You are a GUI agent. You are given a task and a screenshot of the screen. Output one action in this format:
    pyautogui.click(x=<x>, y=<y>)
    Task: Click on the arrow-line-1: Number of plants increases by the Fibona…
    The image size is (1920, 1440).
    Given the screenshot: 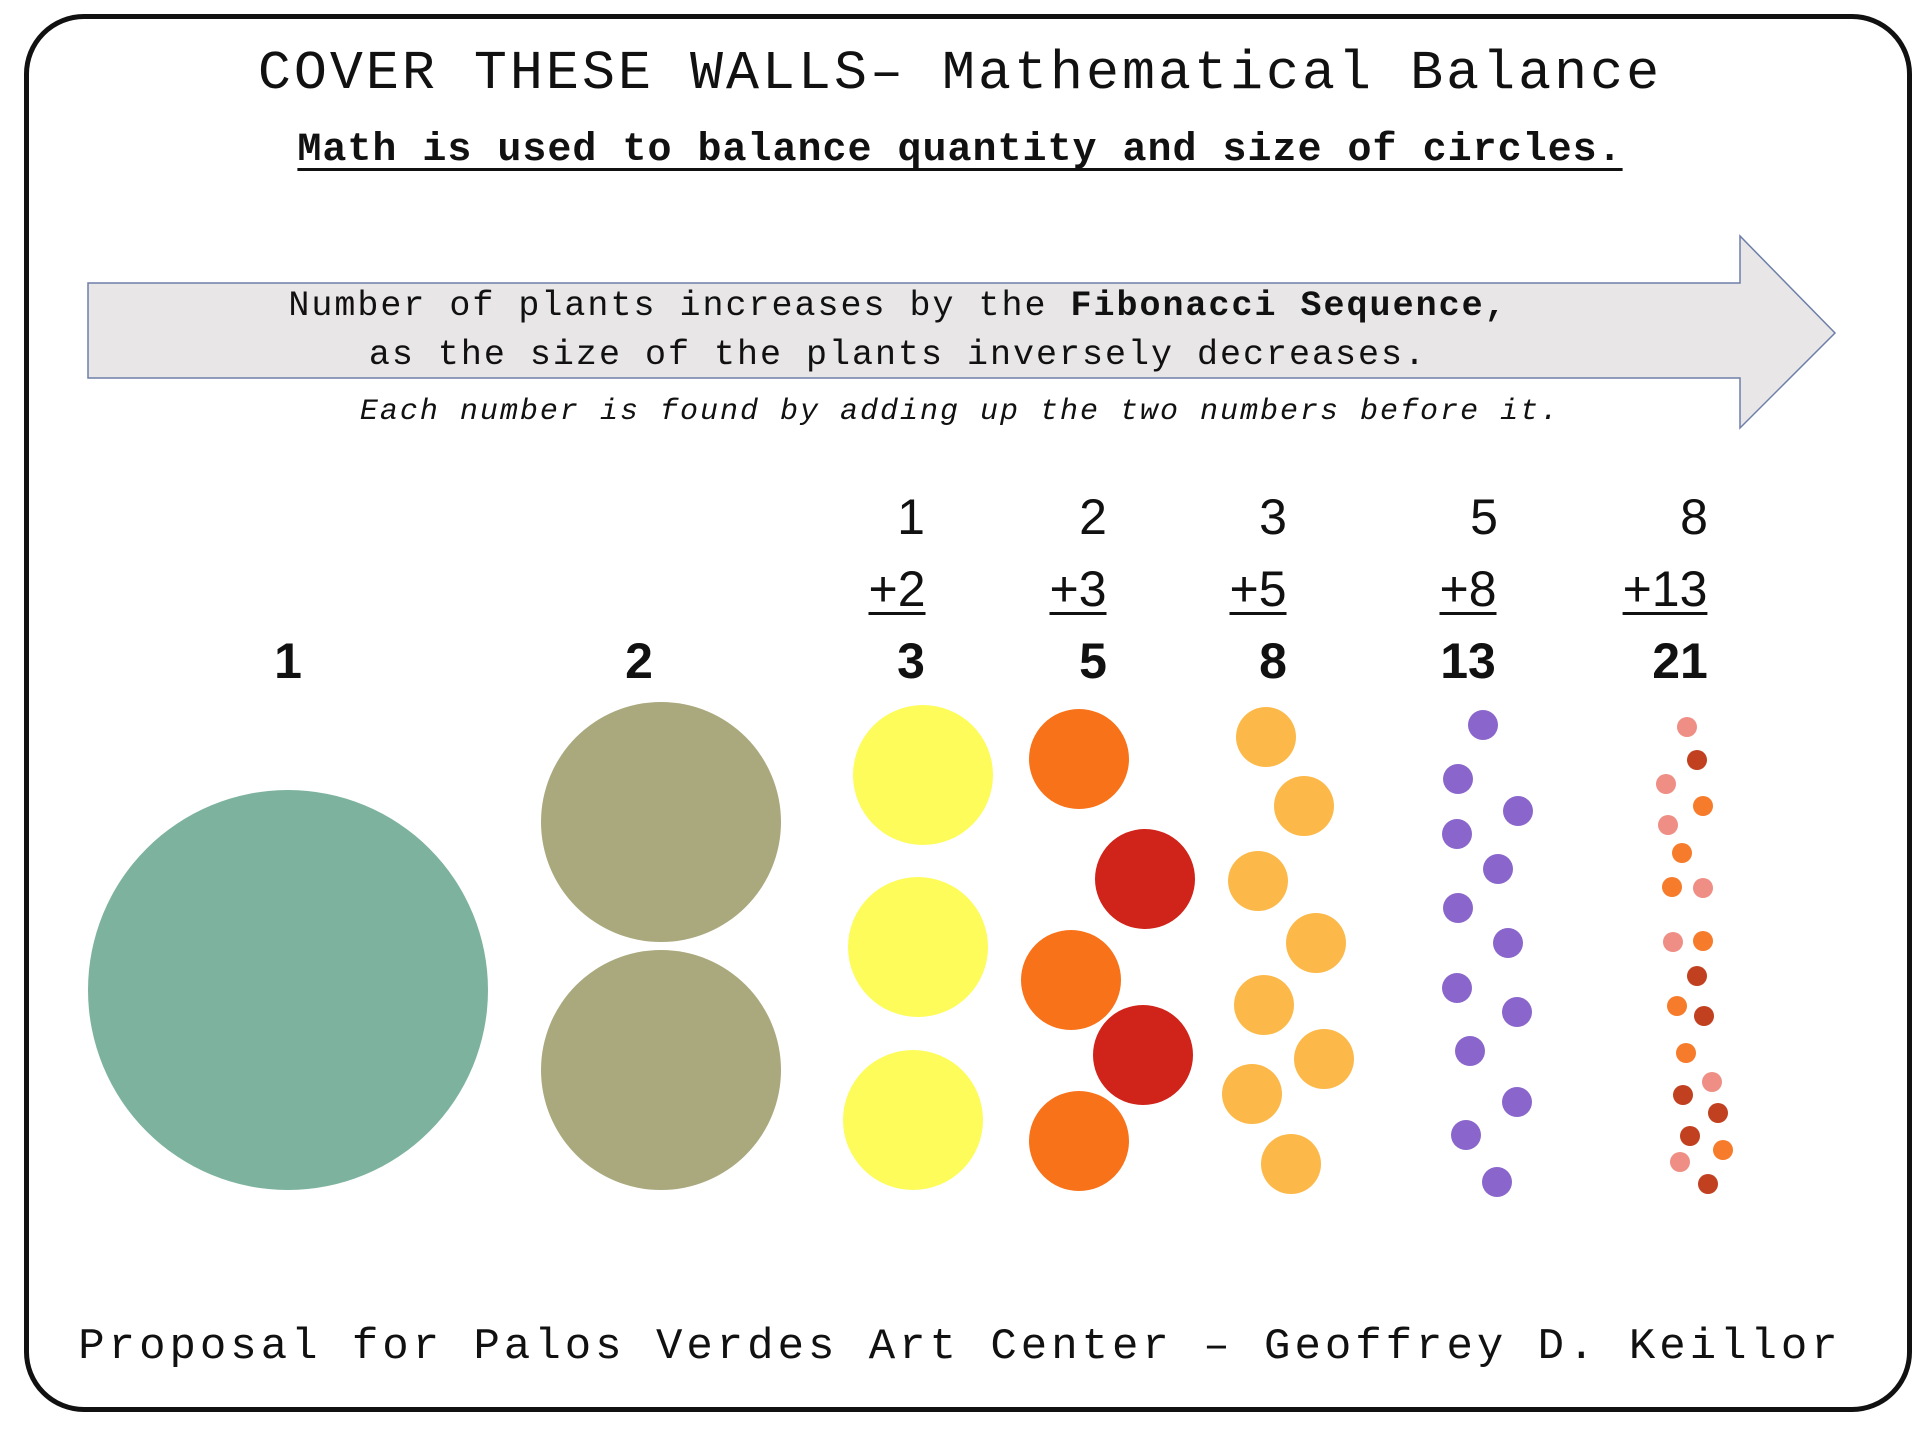 What is the action you would take?
    pyautogui.click(x=898, y=306)
    